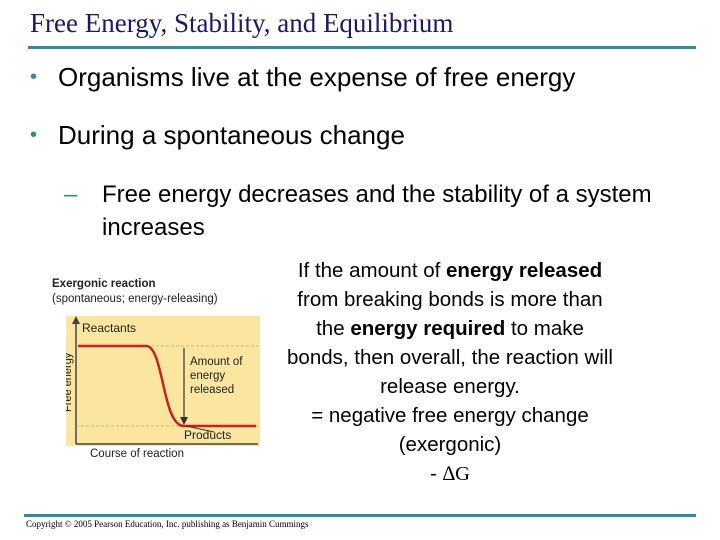 This screenshot has height=540, width=720. What do you see at coordinates (450, 444) in the screenshot?
I see `caption-line-7: (exergonic)` at bounding box center [450, 444].